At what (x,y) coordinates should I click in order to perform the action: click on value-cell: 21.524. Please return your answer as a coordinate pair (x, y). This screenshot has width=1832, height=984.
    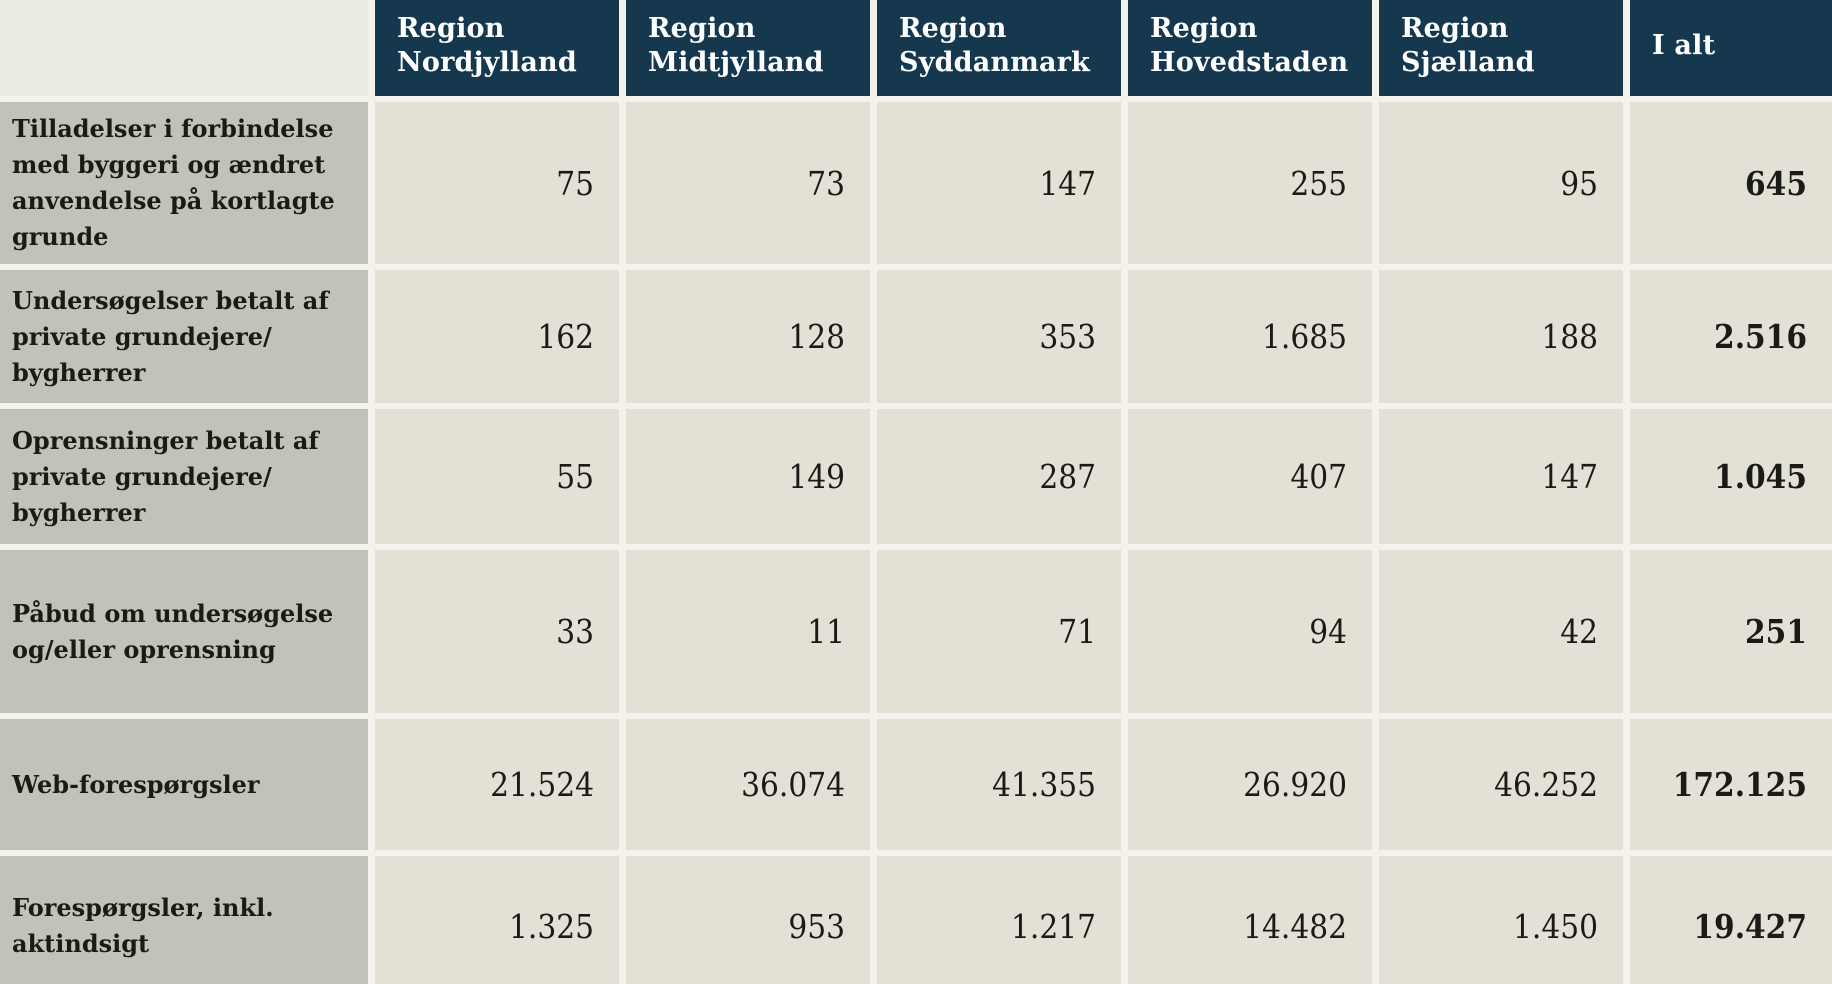
    Looking at the image, I should click on (497, 784).